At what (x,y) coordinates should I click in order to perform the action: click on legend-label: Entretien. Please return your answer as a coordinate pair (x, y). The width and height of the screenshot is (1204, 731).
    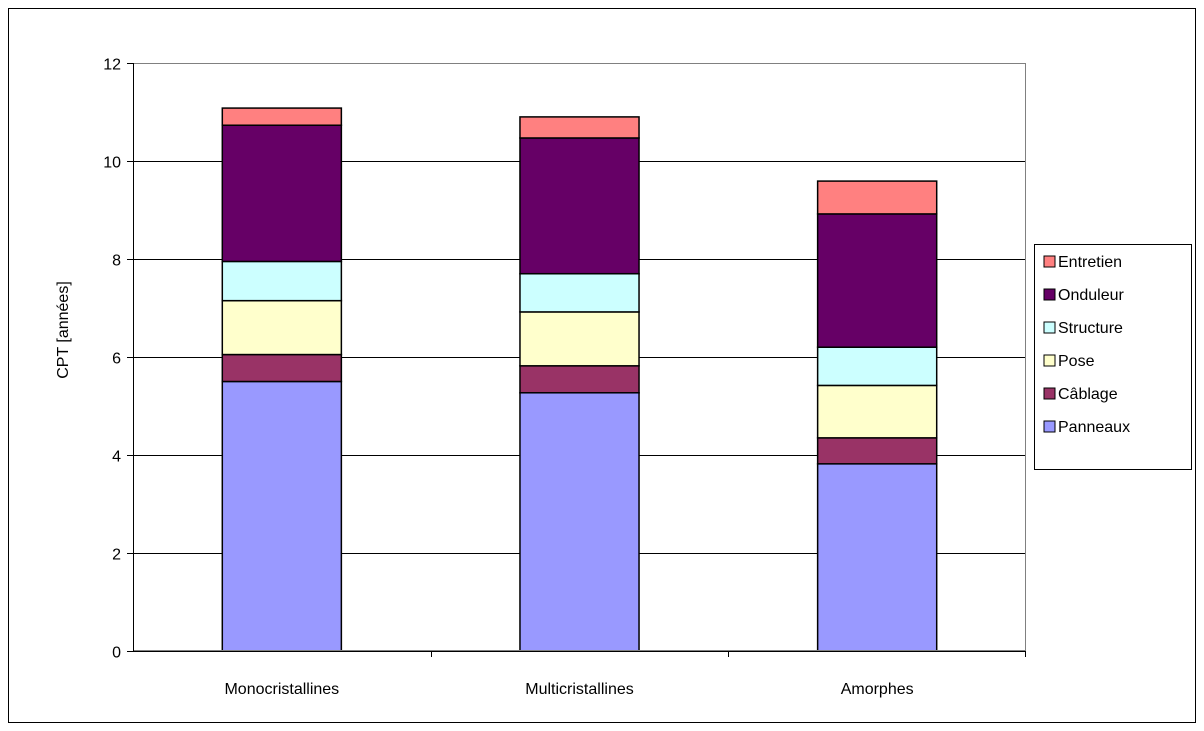
    Looking at the image, I should click on (1090, 262).